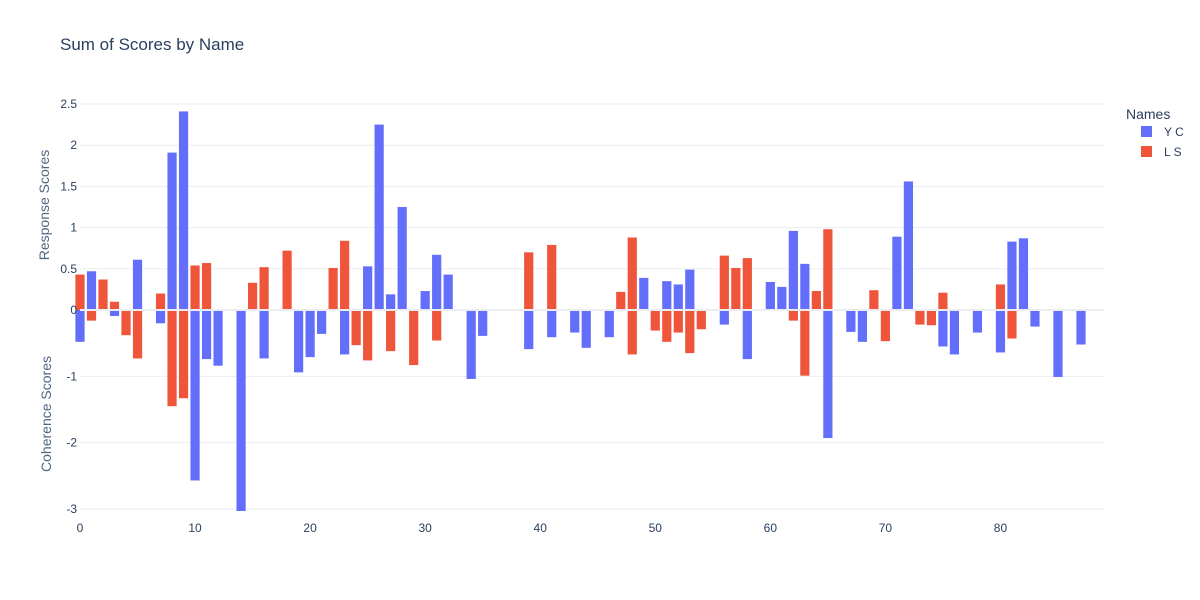  I want to click on legend-item-yc: Y C, so click(1162, 132).